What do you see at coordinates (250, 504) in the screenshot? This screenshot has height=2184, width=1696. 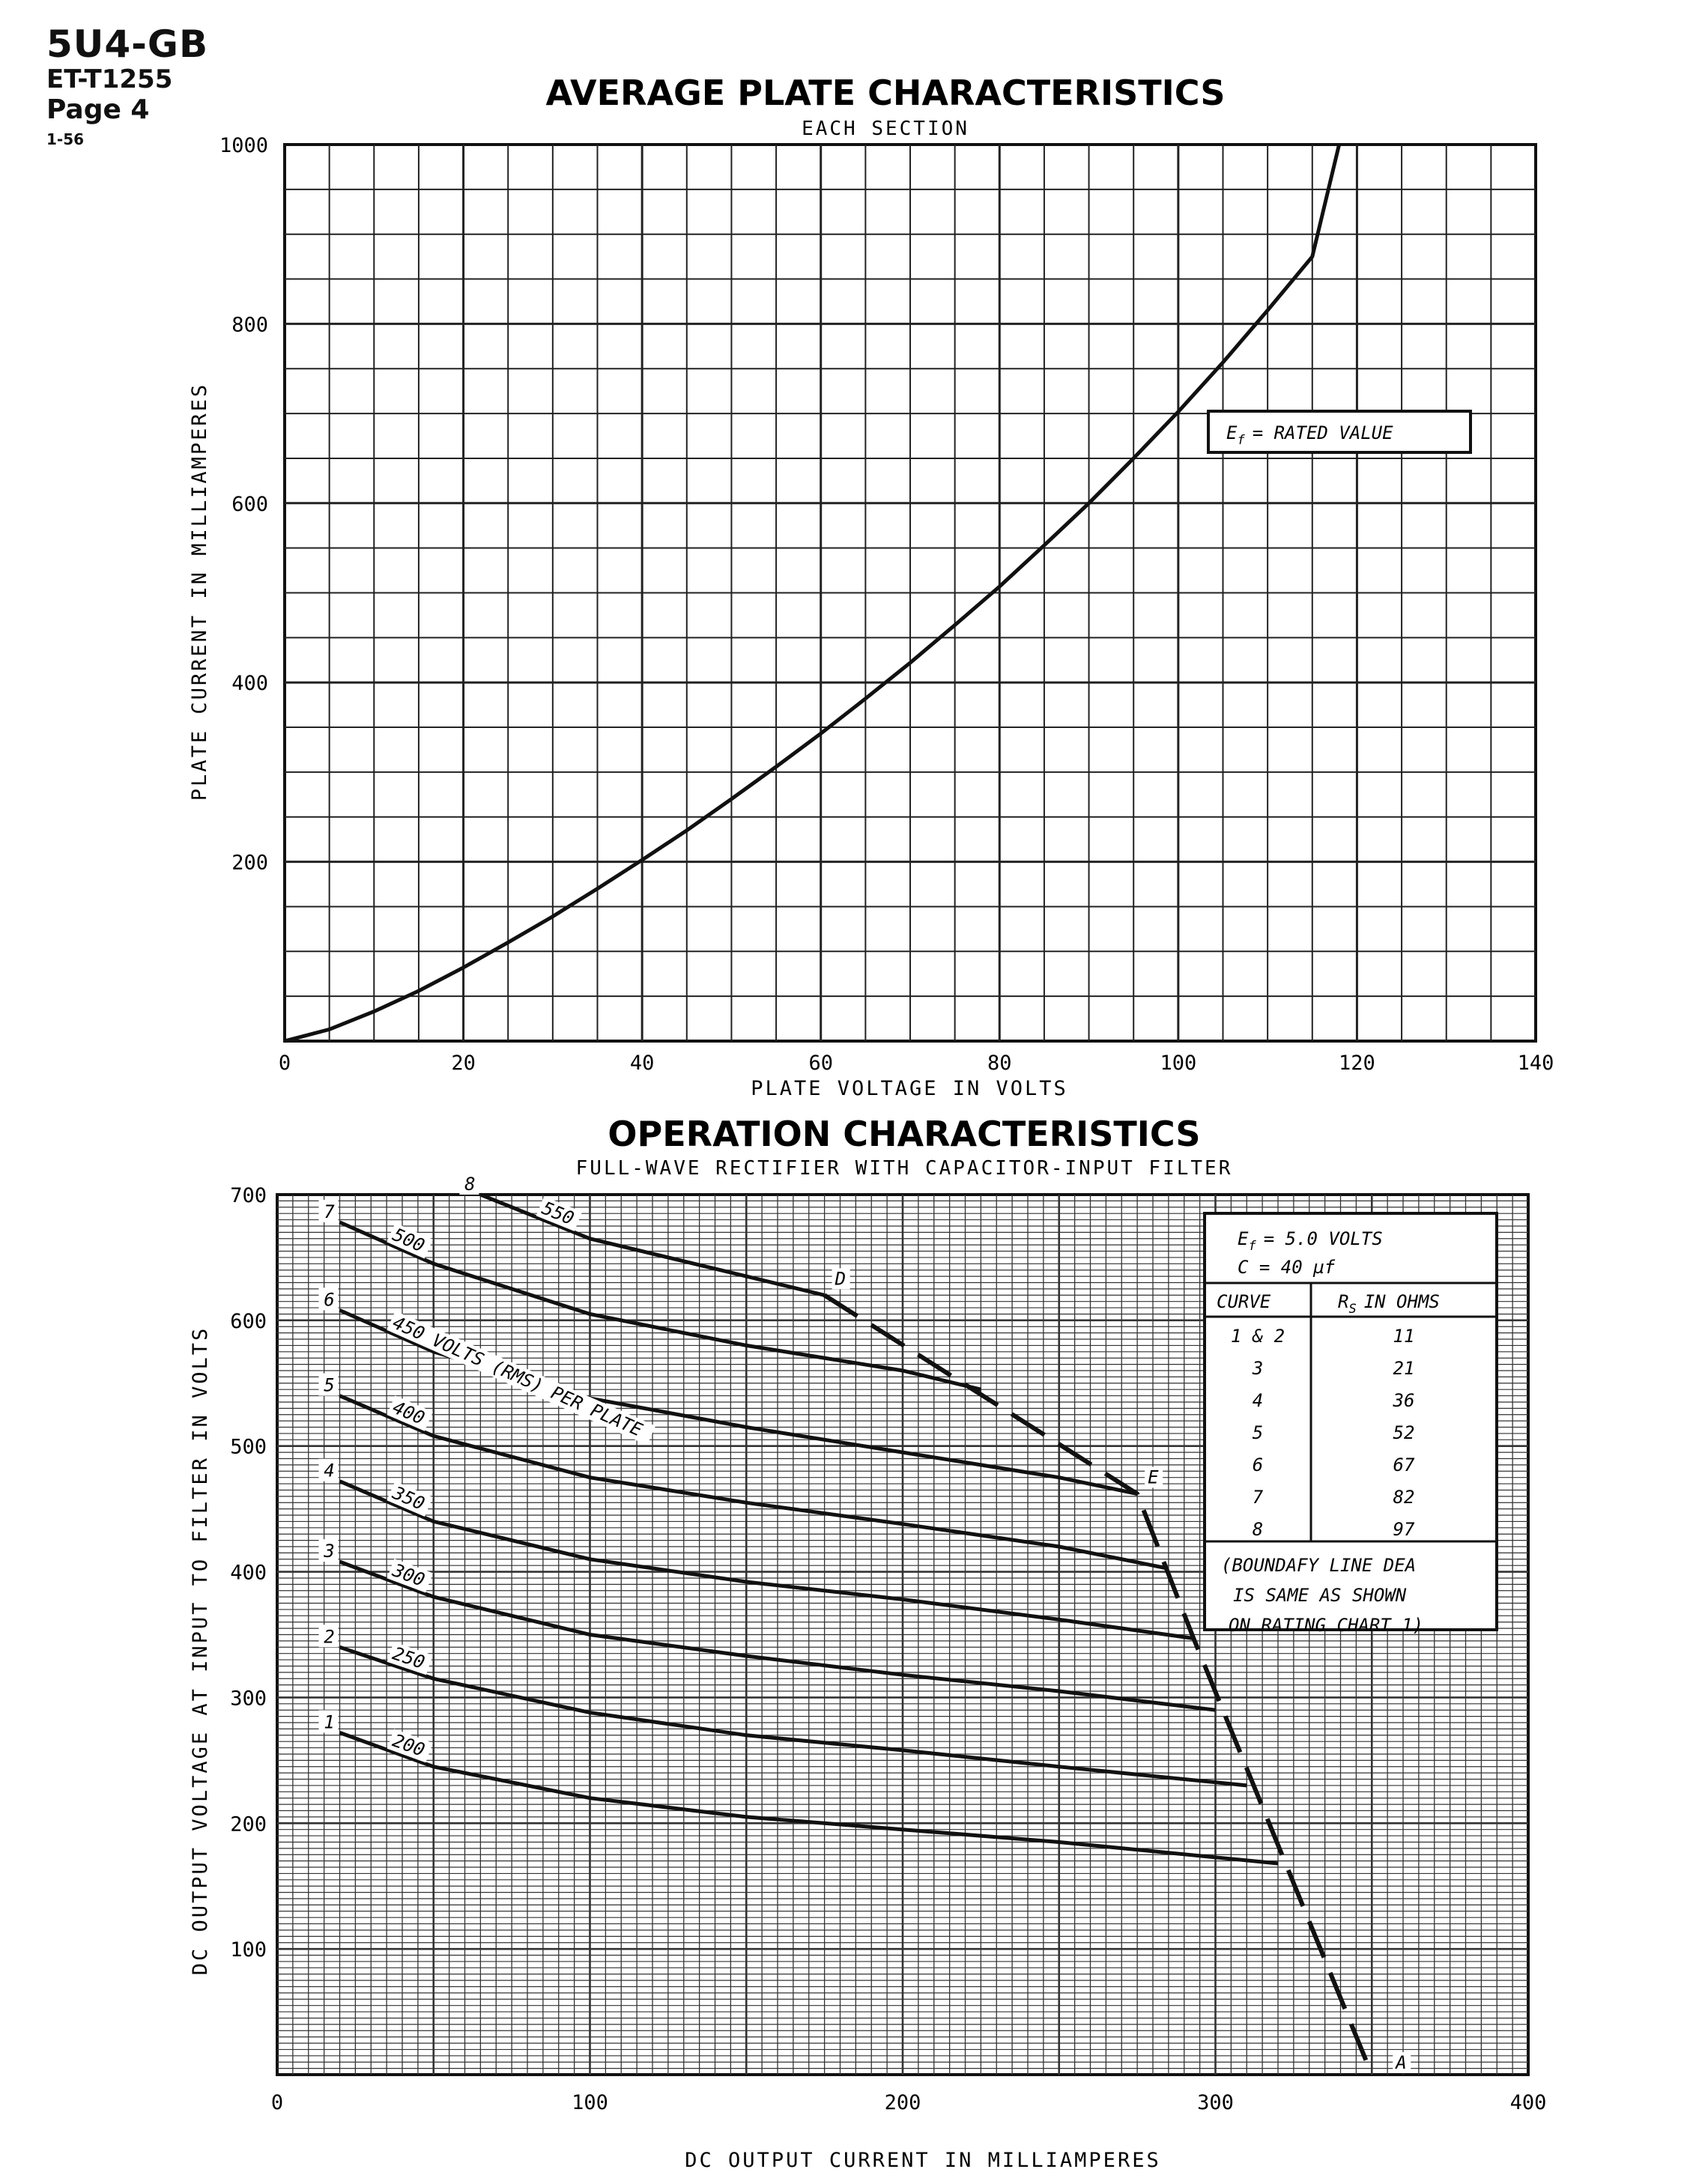 I see `chart1-y-tick-label: 600` at bounding box center [250, 504].